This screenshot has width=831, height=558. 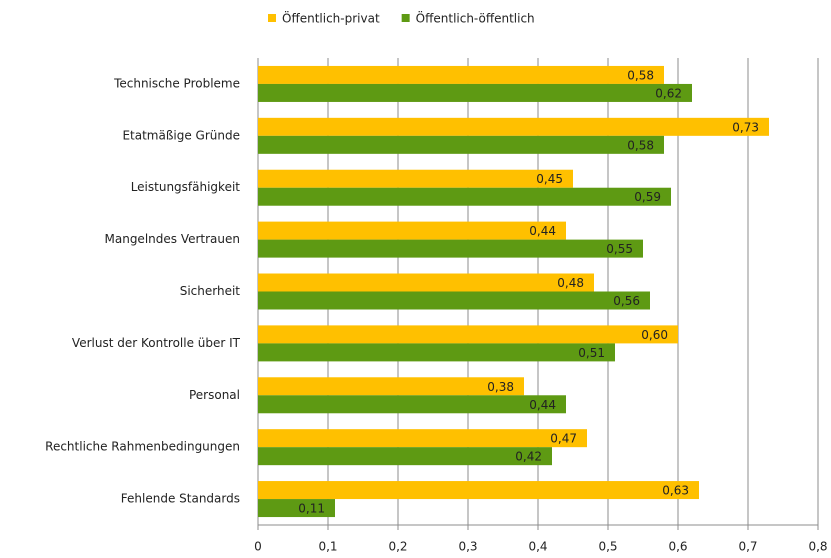 I want to click on value-label: 0,63, so click(x=675, y=491).